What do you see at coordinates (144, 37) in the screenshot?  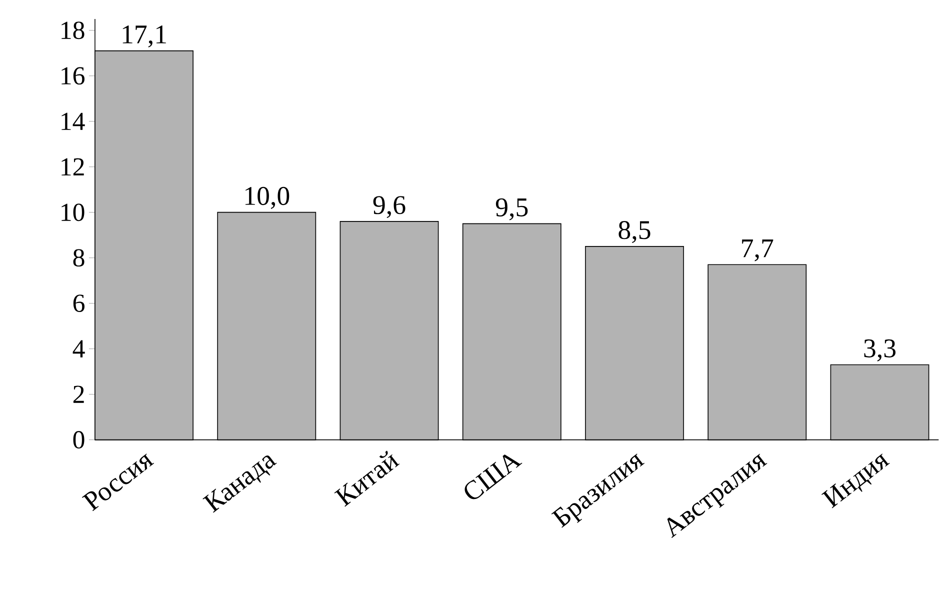 I see `data-label: 17,1` at bounding box center [144, 37].